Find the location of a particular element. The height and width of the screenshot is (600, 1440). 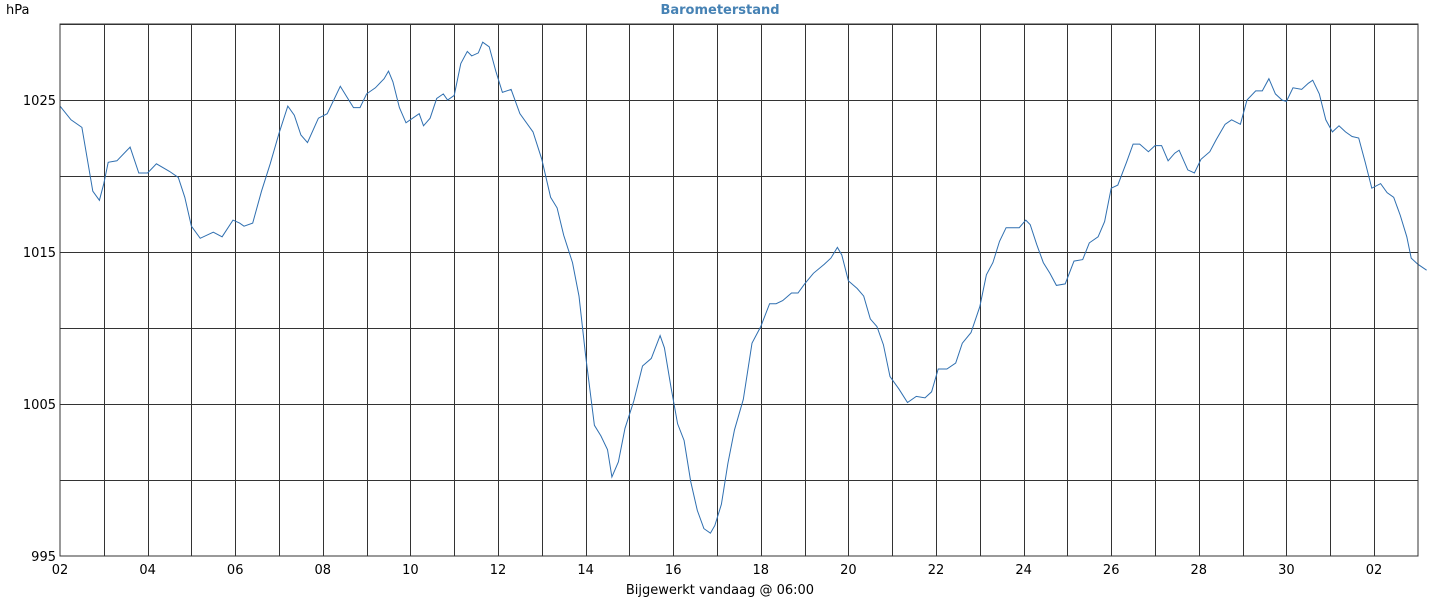

x-tick-label: 10 is located at coordinates (410, 570).